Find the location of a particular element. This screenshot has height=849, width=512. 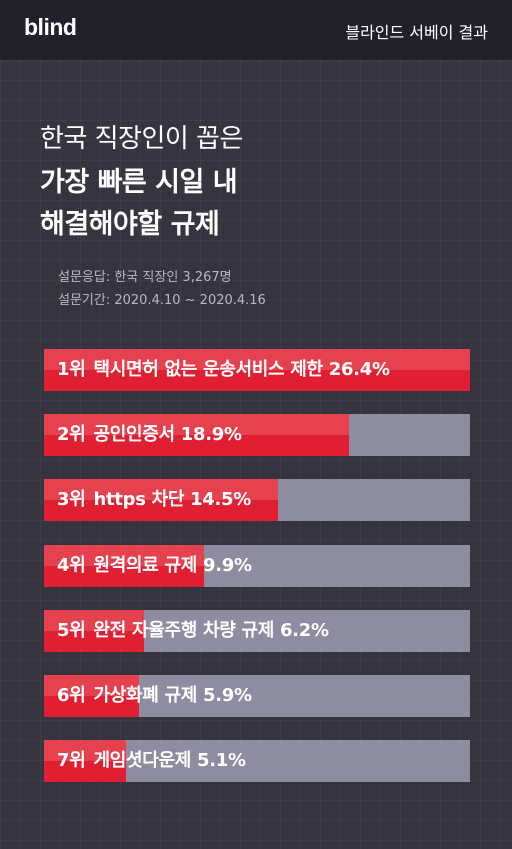

value-label: 6.2% is located at coordinates (304, 630).